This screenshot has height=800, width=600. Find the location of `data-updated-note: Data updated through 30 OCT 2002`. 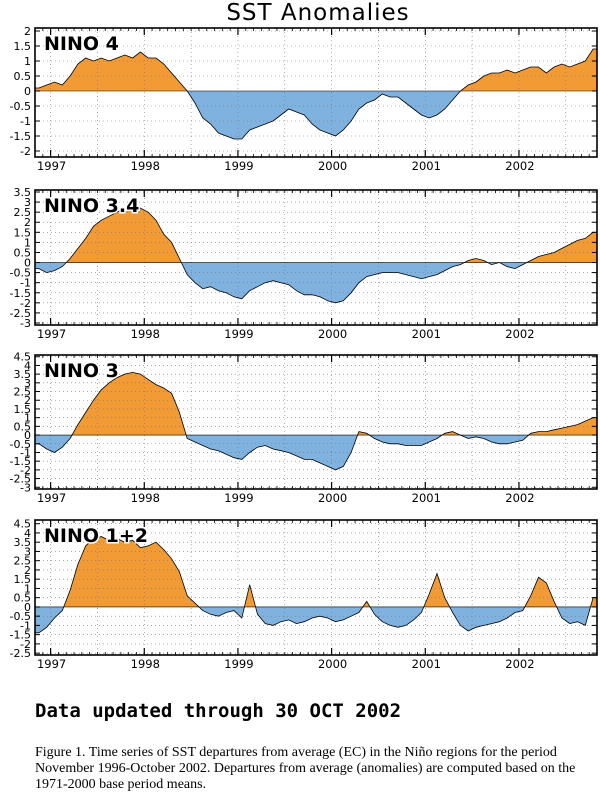

data-updated-note: Data updated through 30 OCT 2002 is located at coordinates (218, 711).